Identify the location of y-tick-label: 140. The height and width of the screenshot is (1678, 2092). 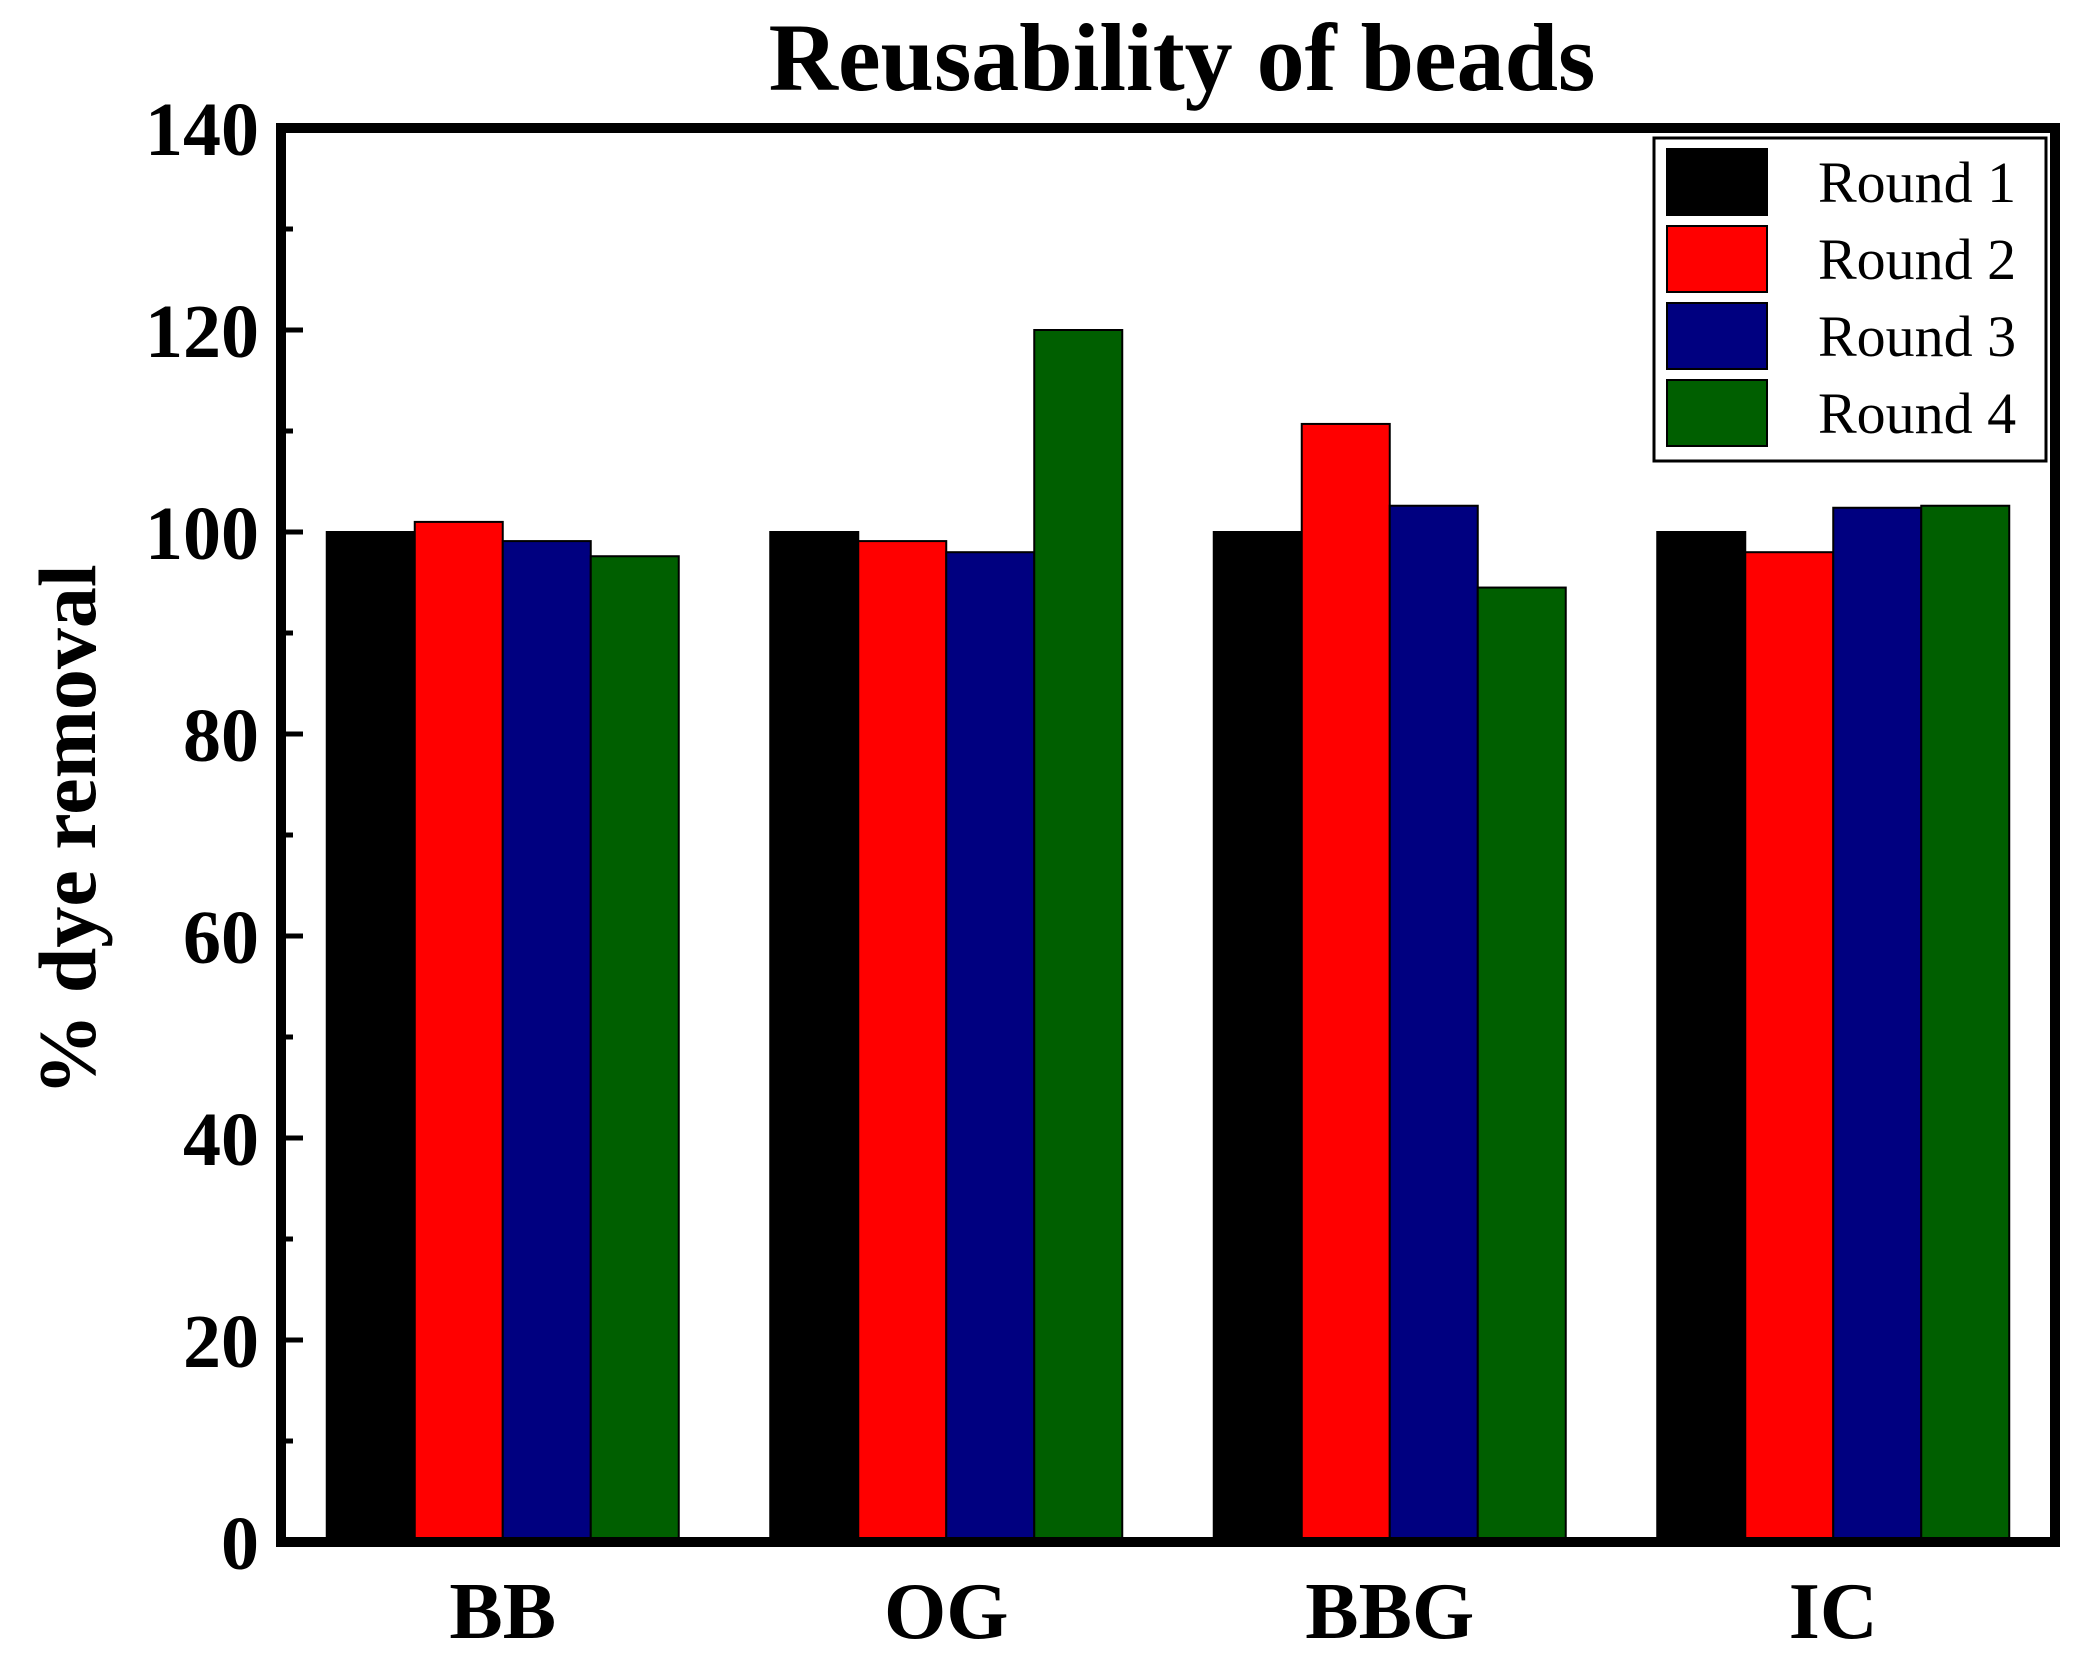
(202, 130).